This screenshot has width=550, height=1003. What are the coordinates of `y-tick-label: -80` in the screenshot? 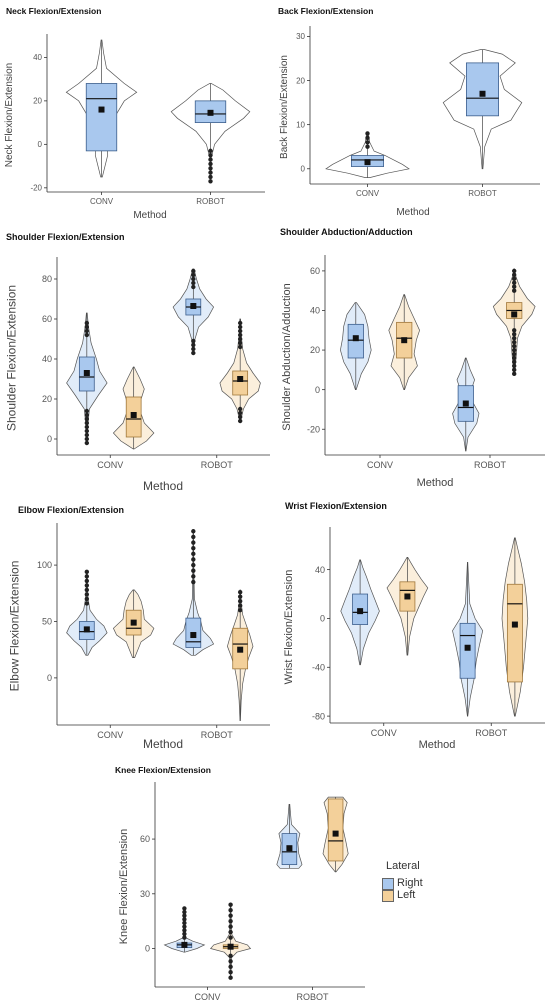 It's located at (318, 716).